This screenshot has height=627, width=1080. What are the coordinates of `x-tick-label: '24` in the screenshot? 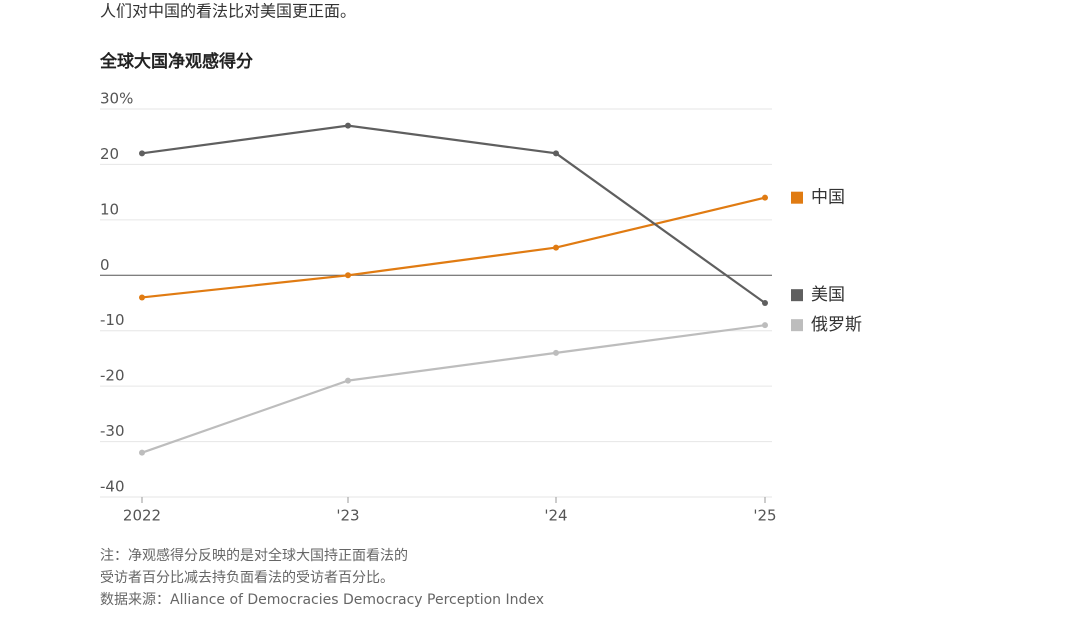 It's located at (555, 516).